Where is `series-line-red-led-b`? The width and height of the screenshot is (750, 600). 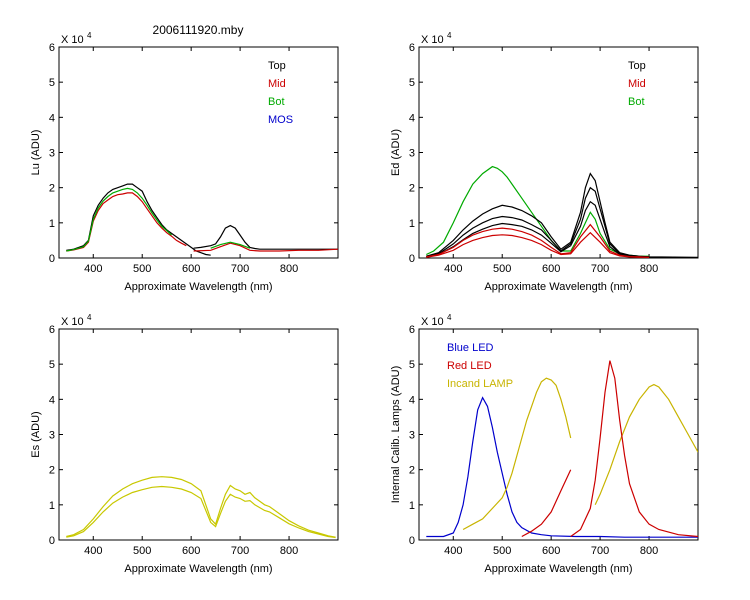
series-line-red-led-b is located at coordinates (634, 449).